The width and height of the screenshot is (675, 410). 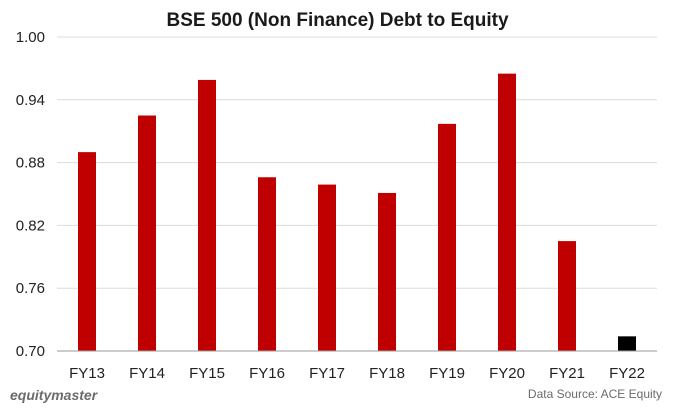 What do you see at coordinates (327, 267) in the screenshot?
I see `bar-fy17` at bounding box center [327, 267].